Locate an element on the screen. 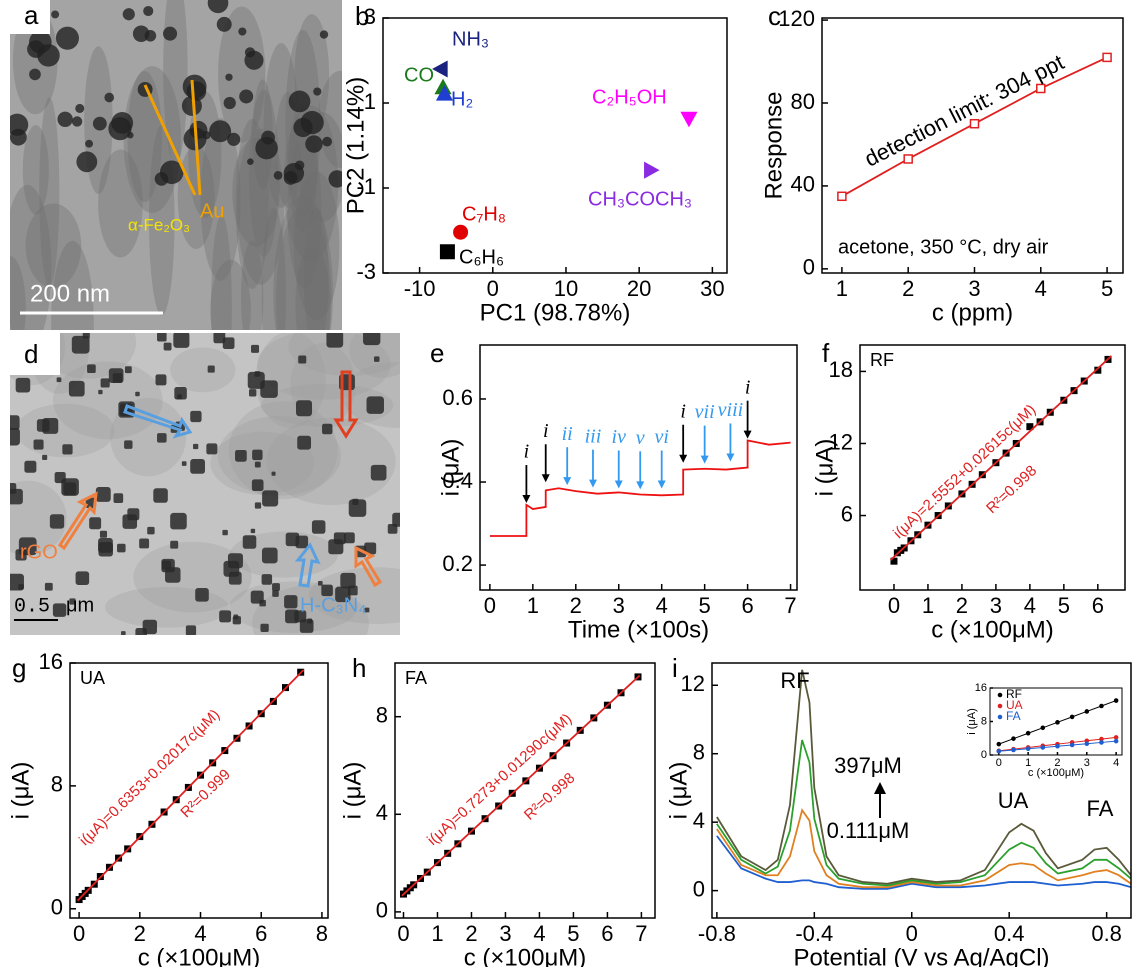  x-tick-label: 8 is located at coordinates (322, 933).